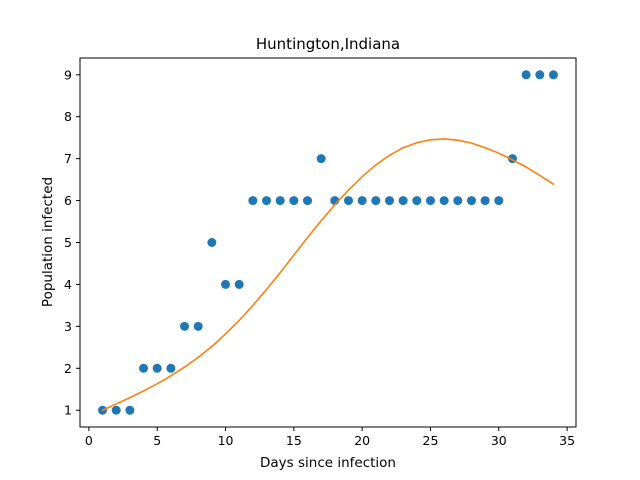 This screenshot has height=480, width=640. What do you see at coordinates (68, 74) in the screenshot?
I see `y-tick-label: 9` at bounding box center [68, 74].